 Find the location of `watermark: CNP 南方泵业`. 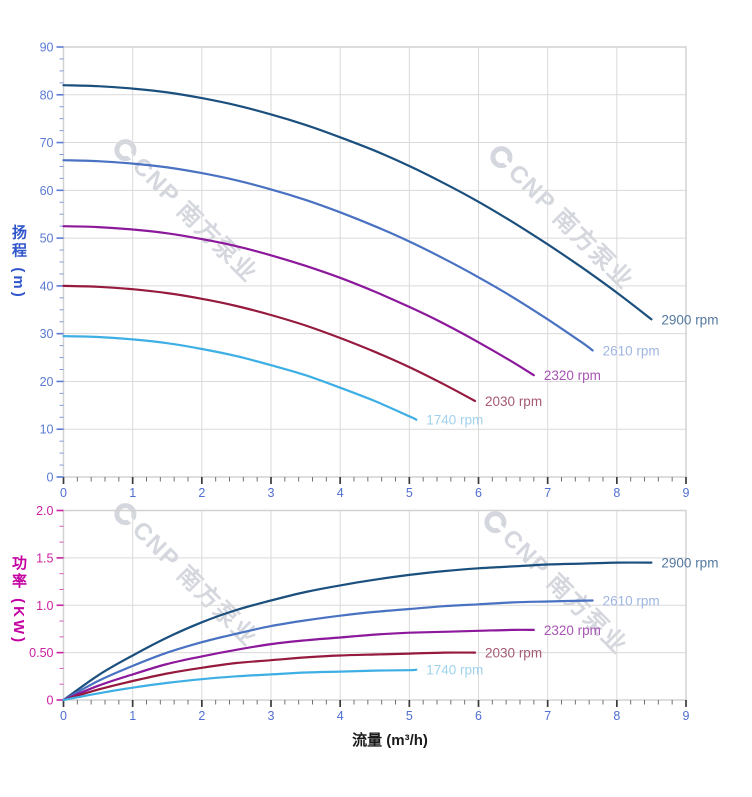

watermark: CNP 南方泵业 is located at coordinates (564, 220).